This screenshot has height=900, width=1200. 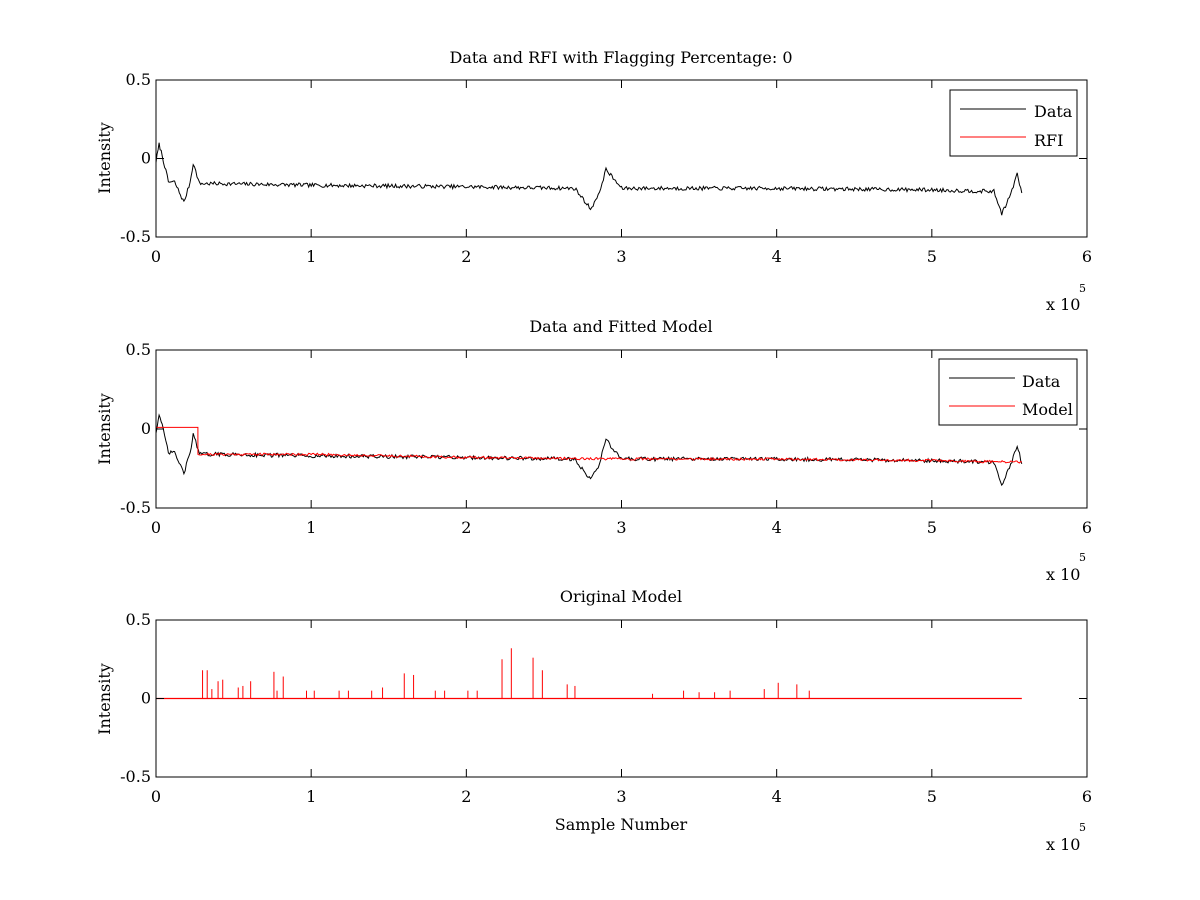 I want to click on subplot-2-plot-area, so click(x=589, y=450).